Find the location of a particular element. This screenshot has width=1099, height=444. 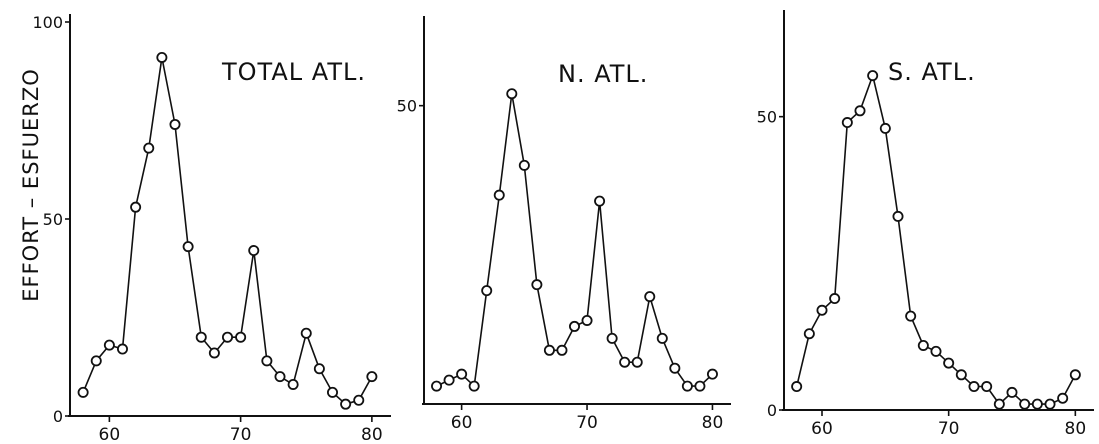

y-tick-label: 100 is located at coordinates (47, 22).